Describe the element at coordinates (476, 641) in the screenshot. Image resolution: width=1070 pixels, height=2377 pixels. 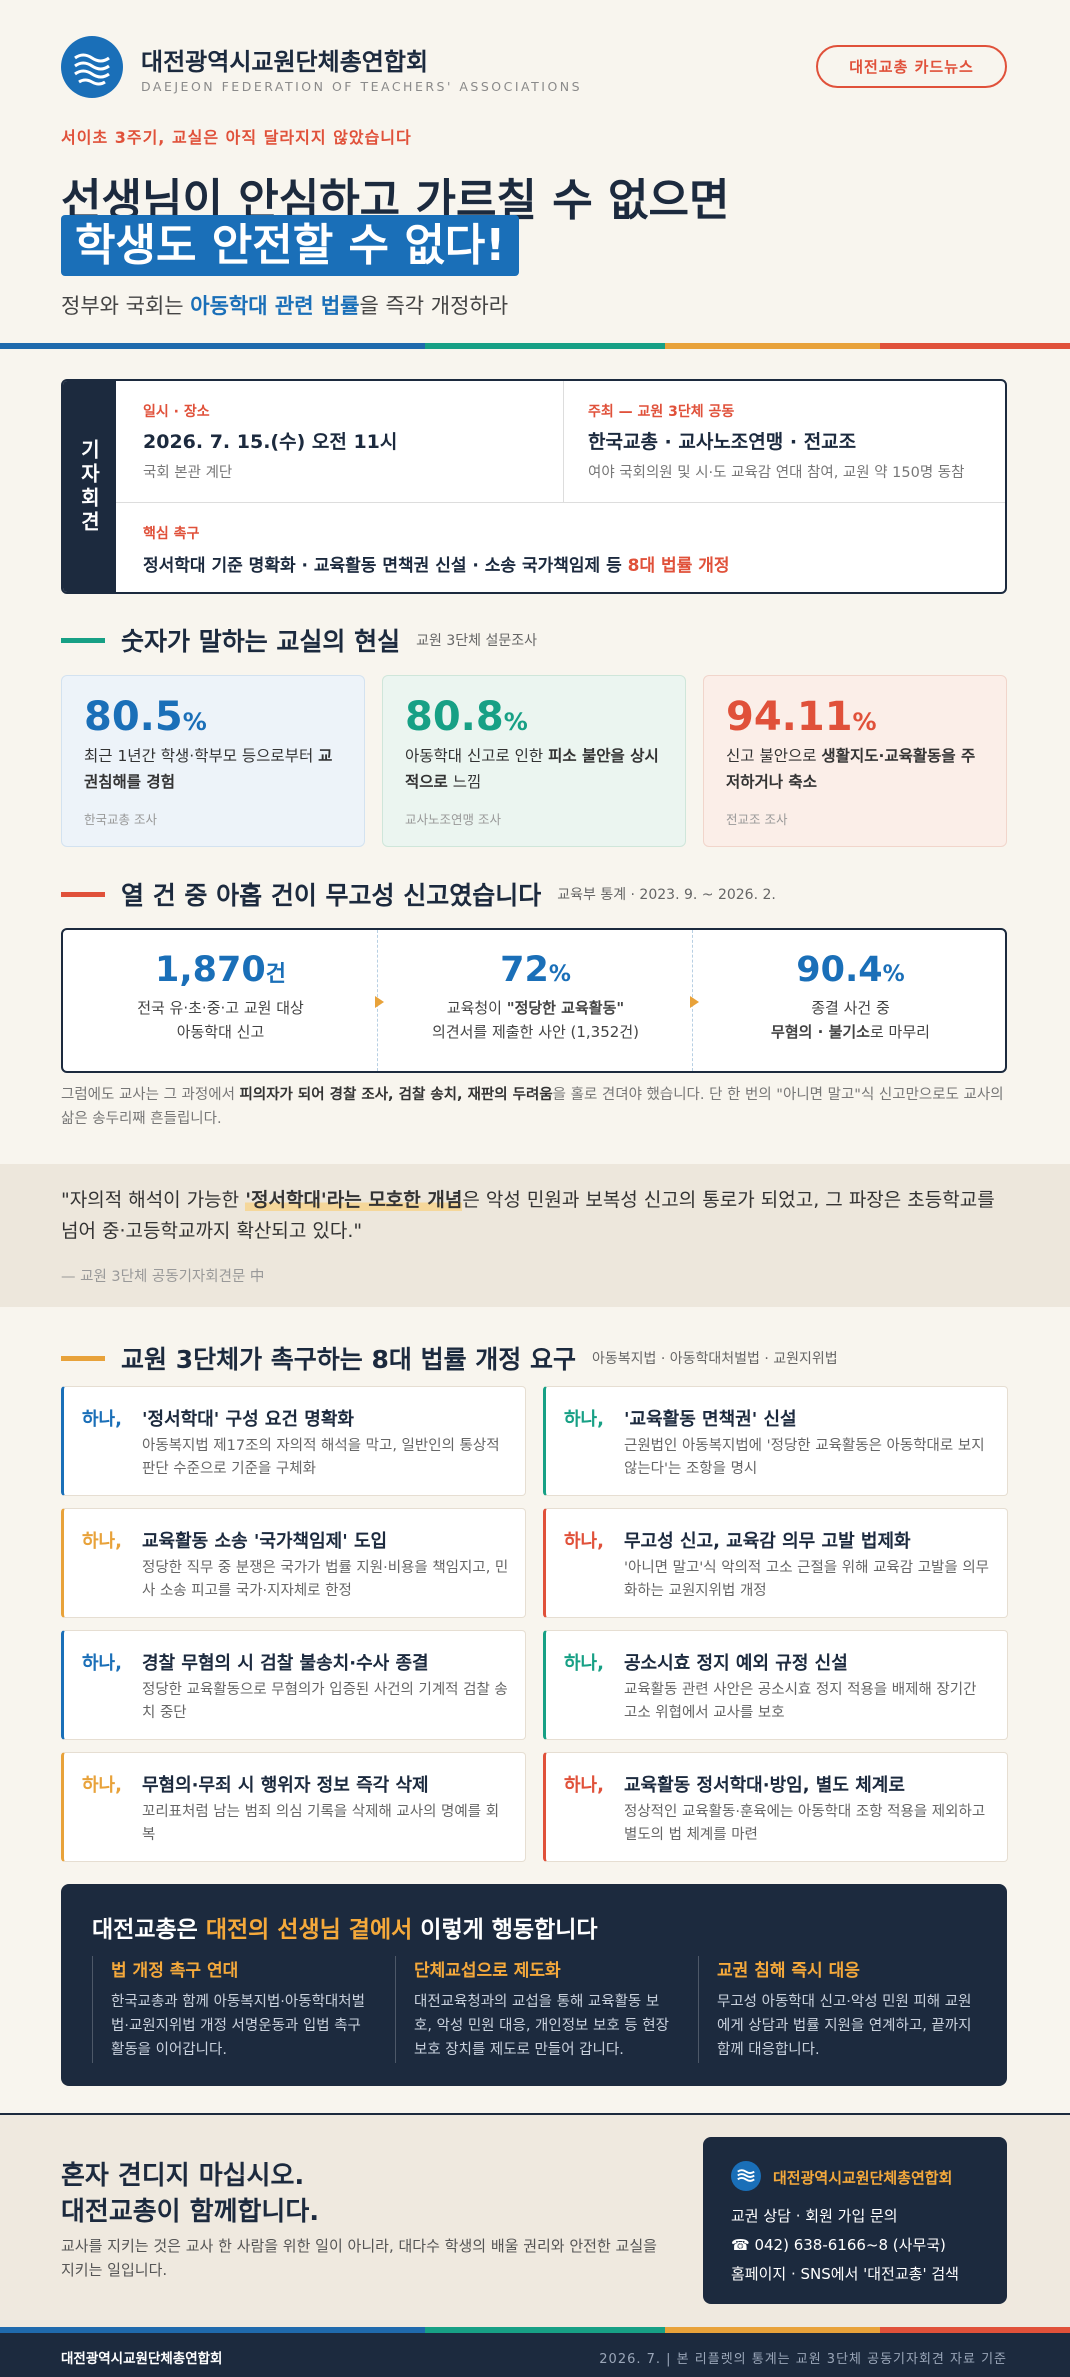
I see `section-note: 교원 3단체 설문조사` at that location.